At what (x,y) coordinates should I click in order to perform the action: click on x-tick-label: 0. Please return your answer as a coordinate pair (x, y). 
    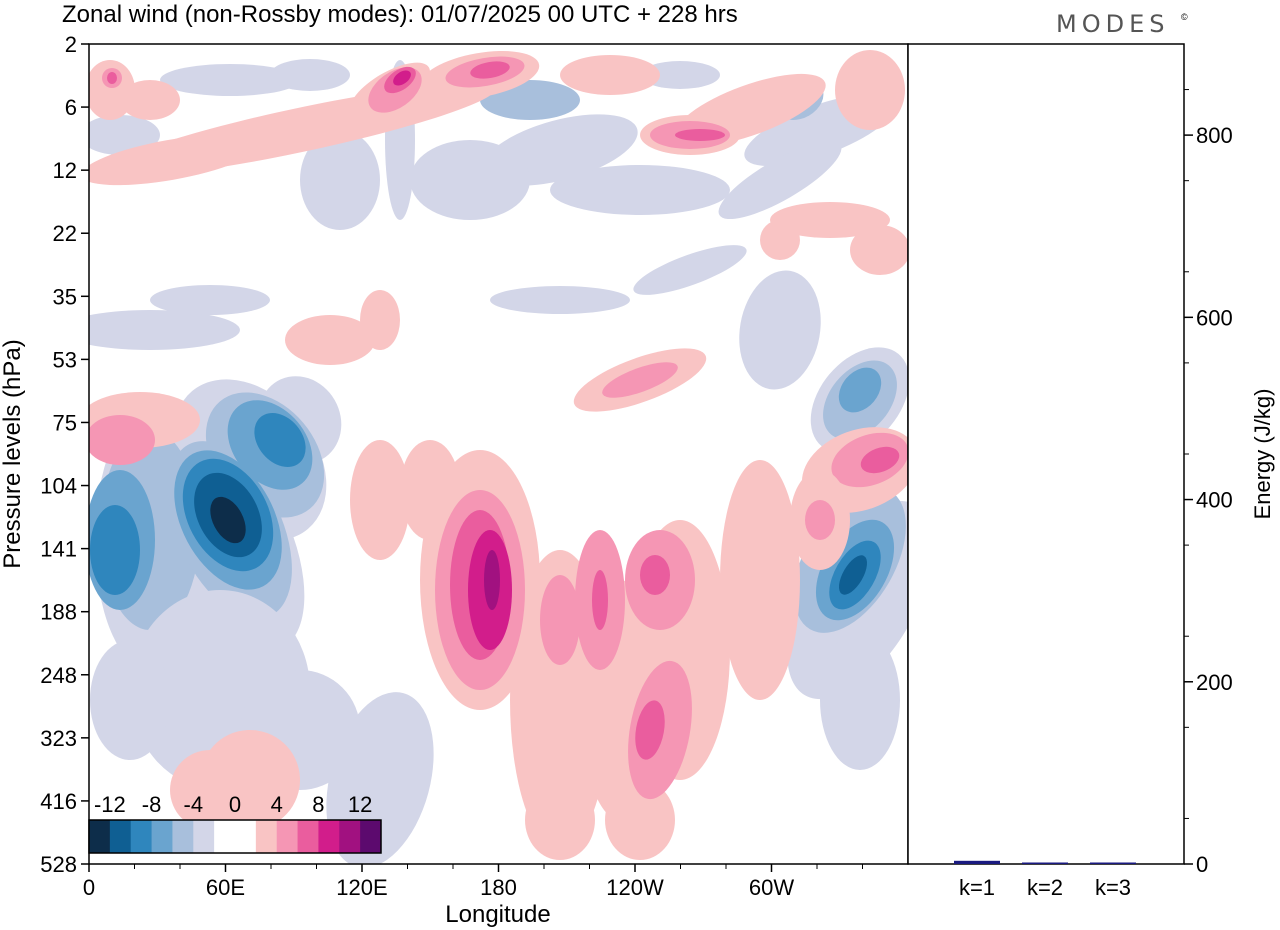
    Looking at the image, I should click on (89, 887).